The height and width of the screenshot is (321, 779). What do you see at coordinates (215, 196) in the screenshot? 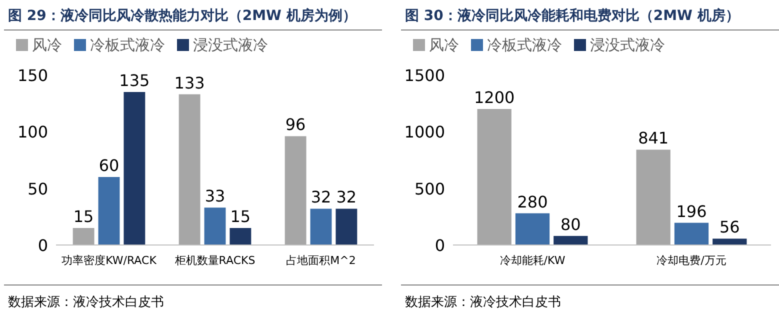
I see `data-label: 33` at bounding box center [215, 196].